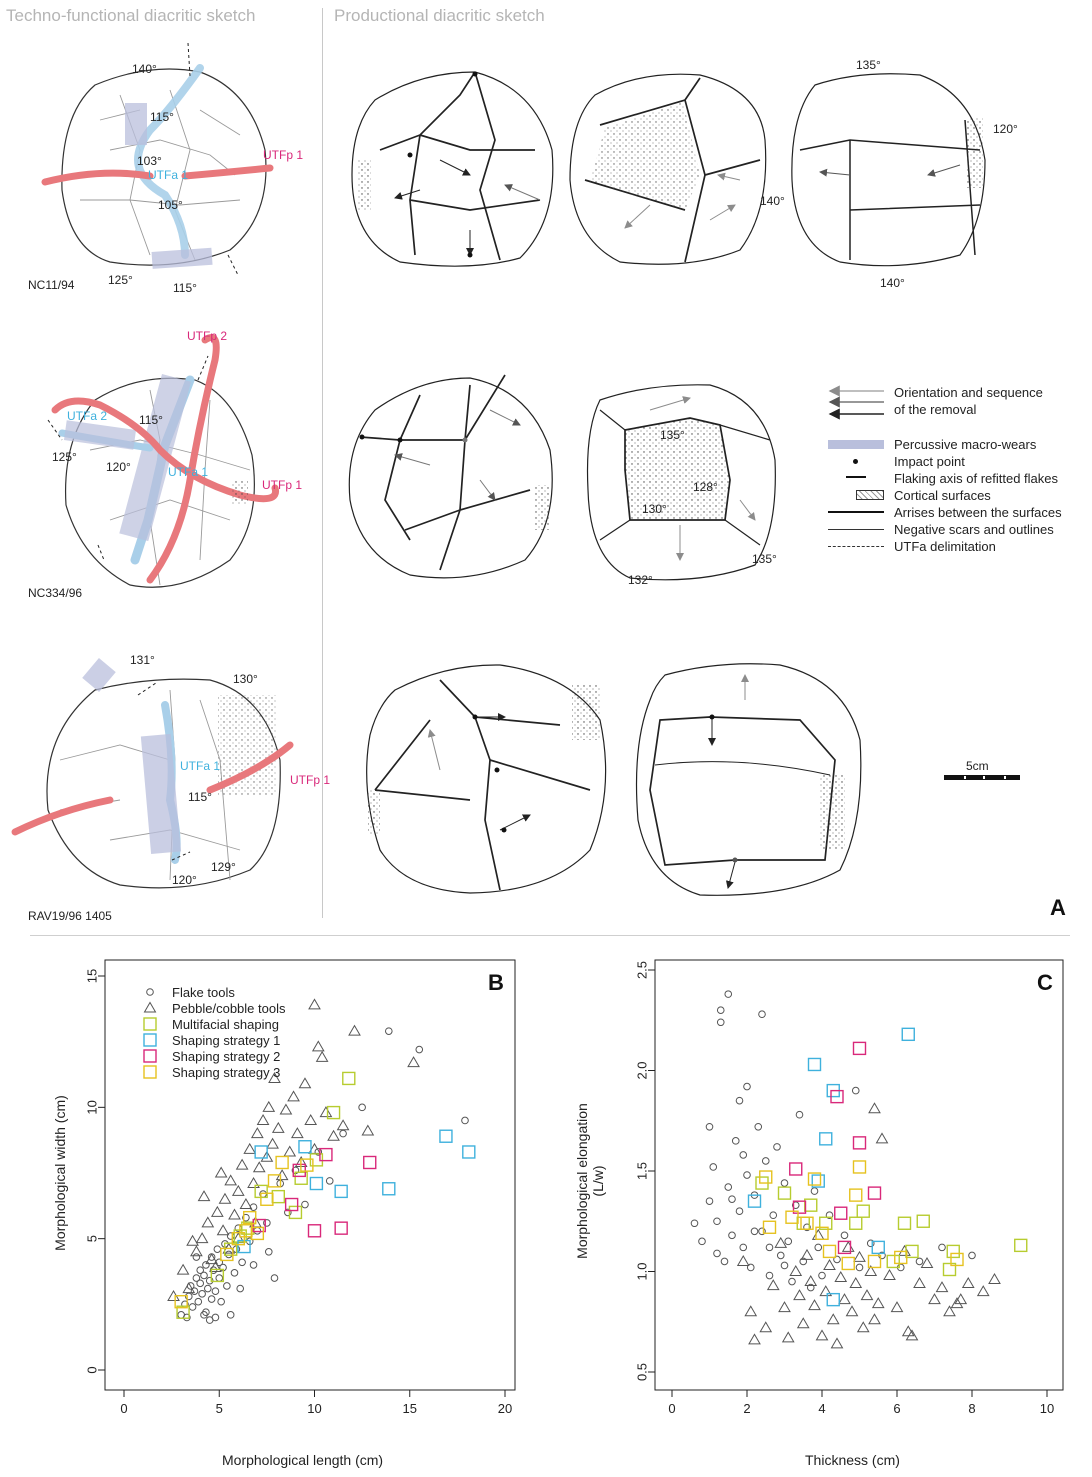 This screenshot has height=1477, width=1092. I want to click on utfa-label: UTFa 2, so click(87, 416).